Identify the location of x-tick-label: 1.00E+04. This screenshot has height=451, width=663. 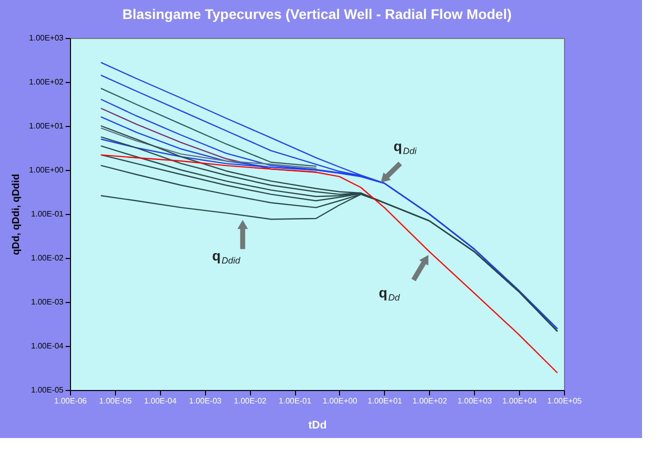
(520, 401).